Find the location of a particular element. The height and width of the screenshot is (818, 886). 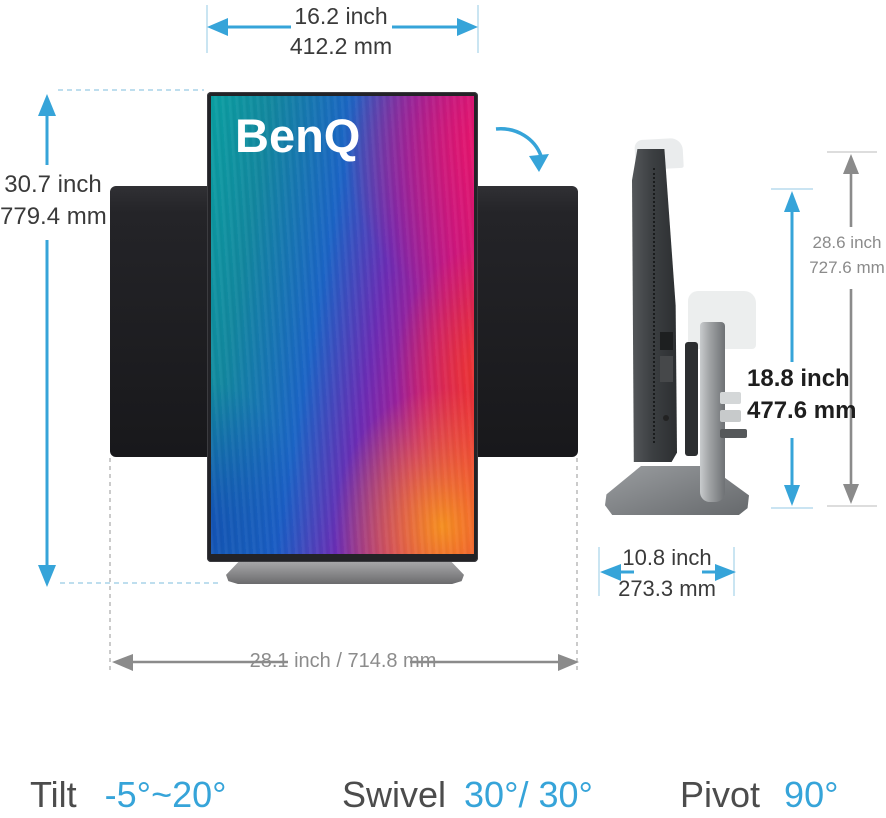

pivot-rotation-arrow is located at coordinates (522, 149).